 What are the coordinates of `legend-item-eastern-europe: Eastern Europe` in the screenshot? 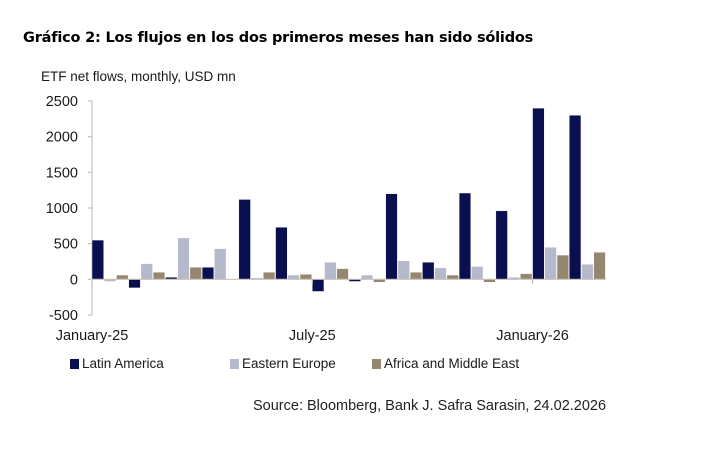 It's located at (301, 363).